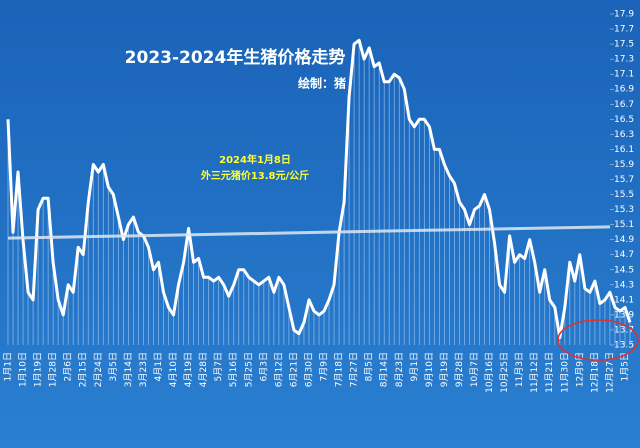 Image resolution: width=640 pixels, height=448 pixels. I want to click on x-tick-label: 8月14日, so click(384, 369).